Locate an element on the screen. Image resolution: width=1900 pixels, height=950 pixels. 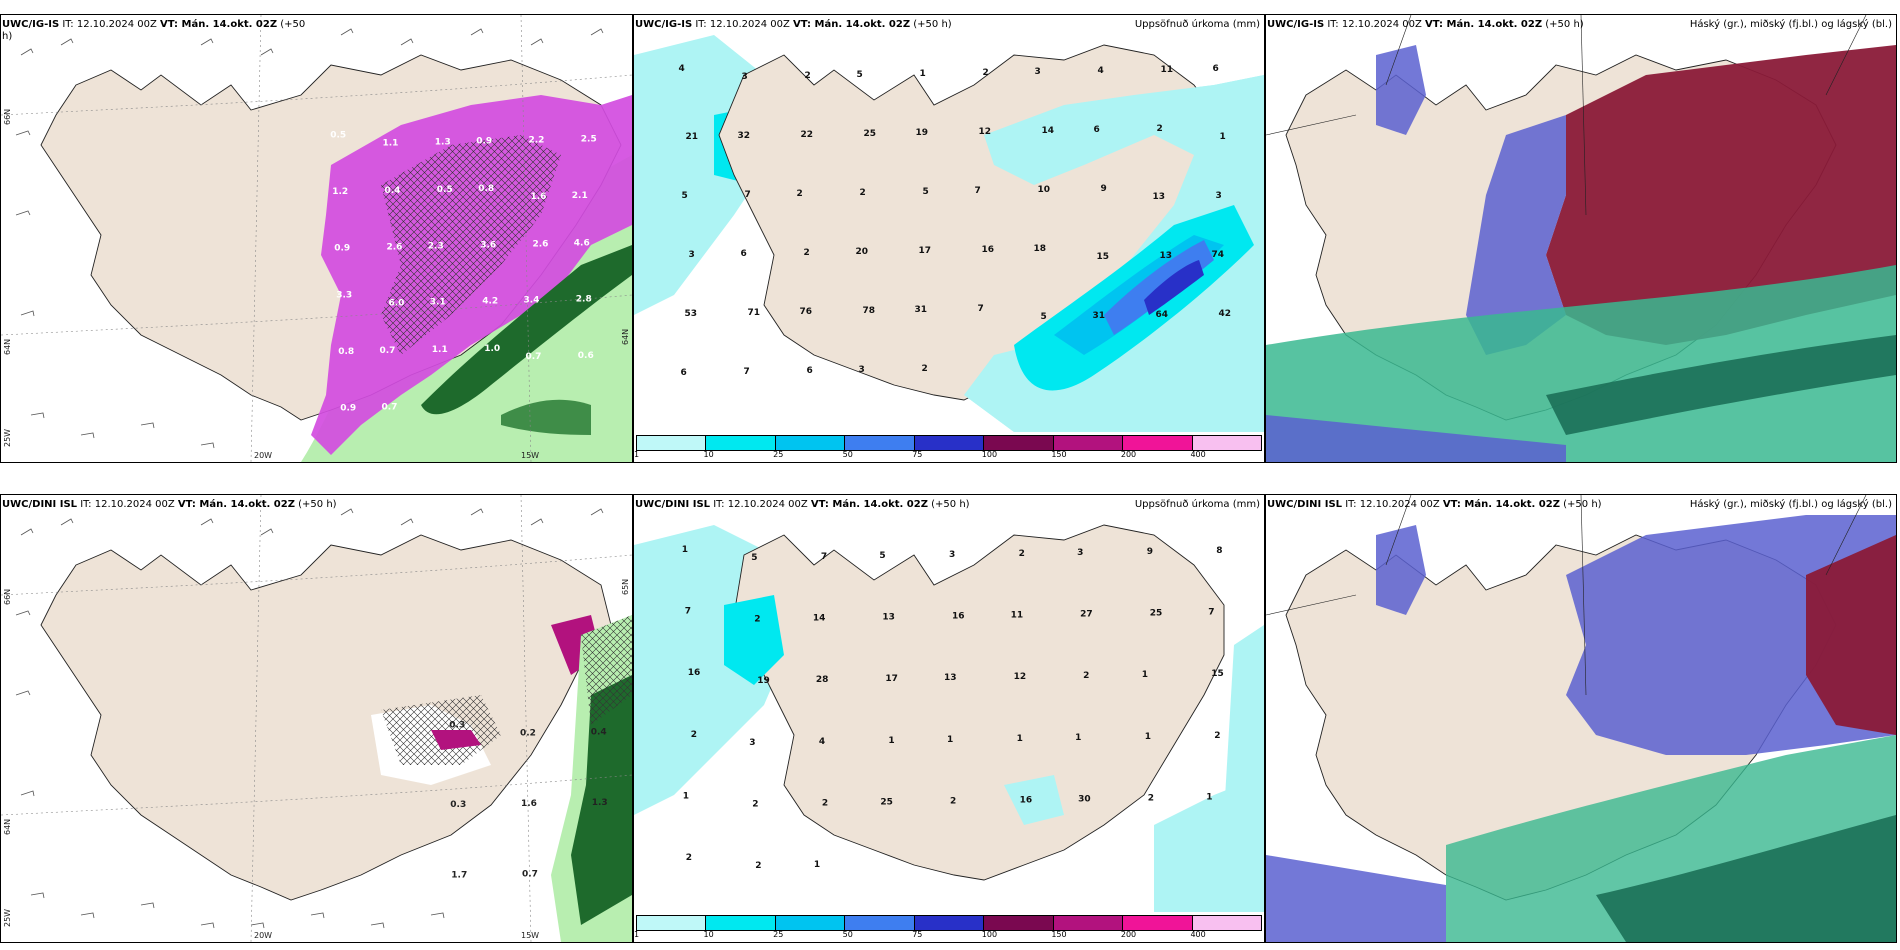
colorbar-tick-label: 150 is located at coordinates (1059, 454).